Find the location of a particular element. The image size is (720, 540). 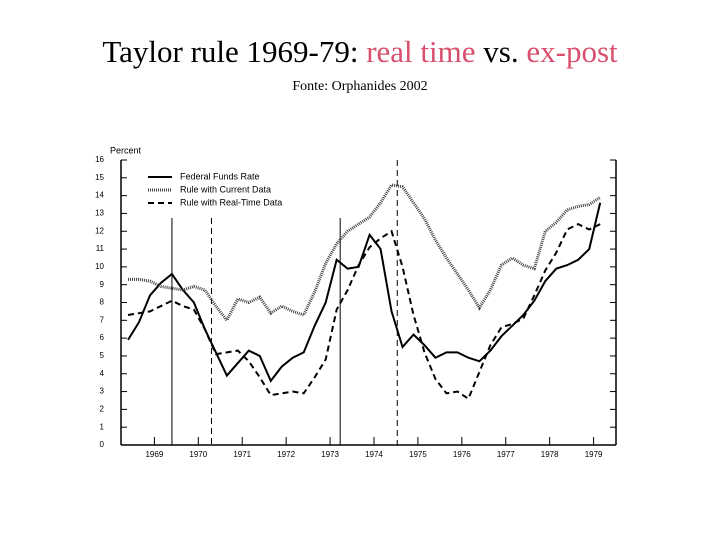

y-tick-label: 12 is located at coordinates (99, 230).